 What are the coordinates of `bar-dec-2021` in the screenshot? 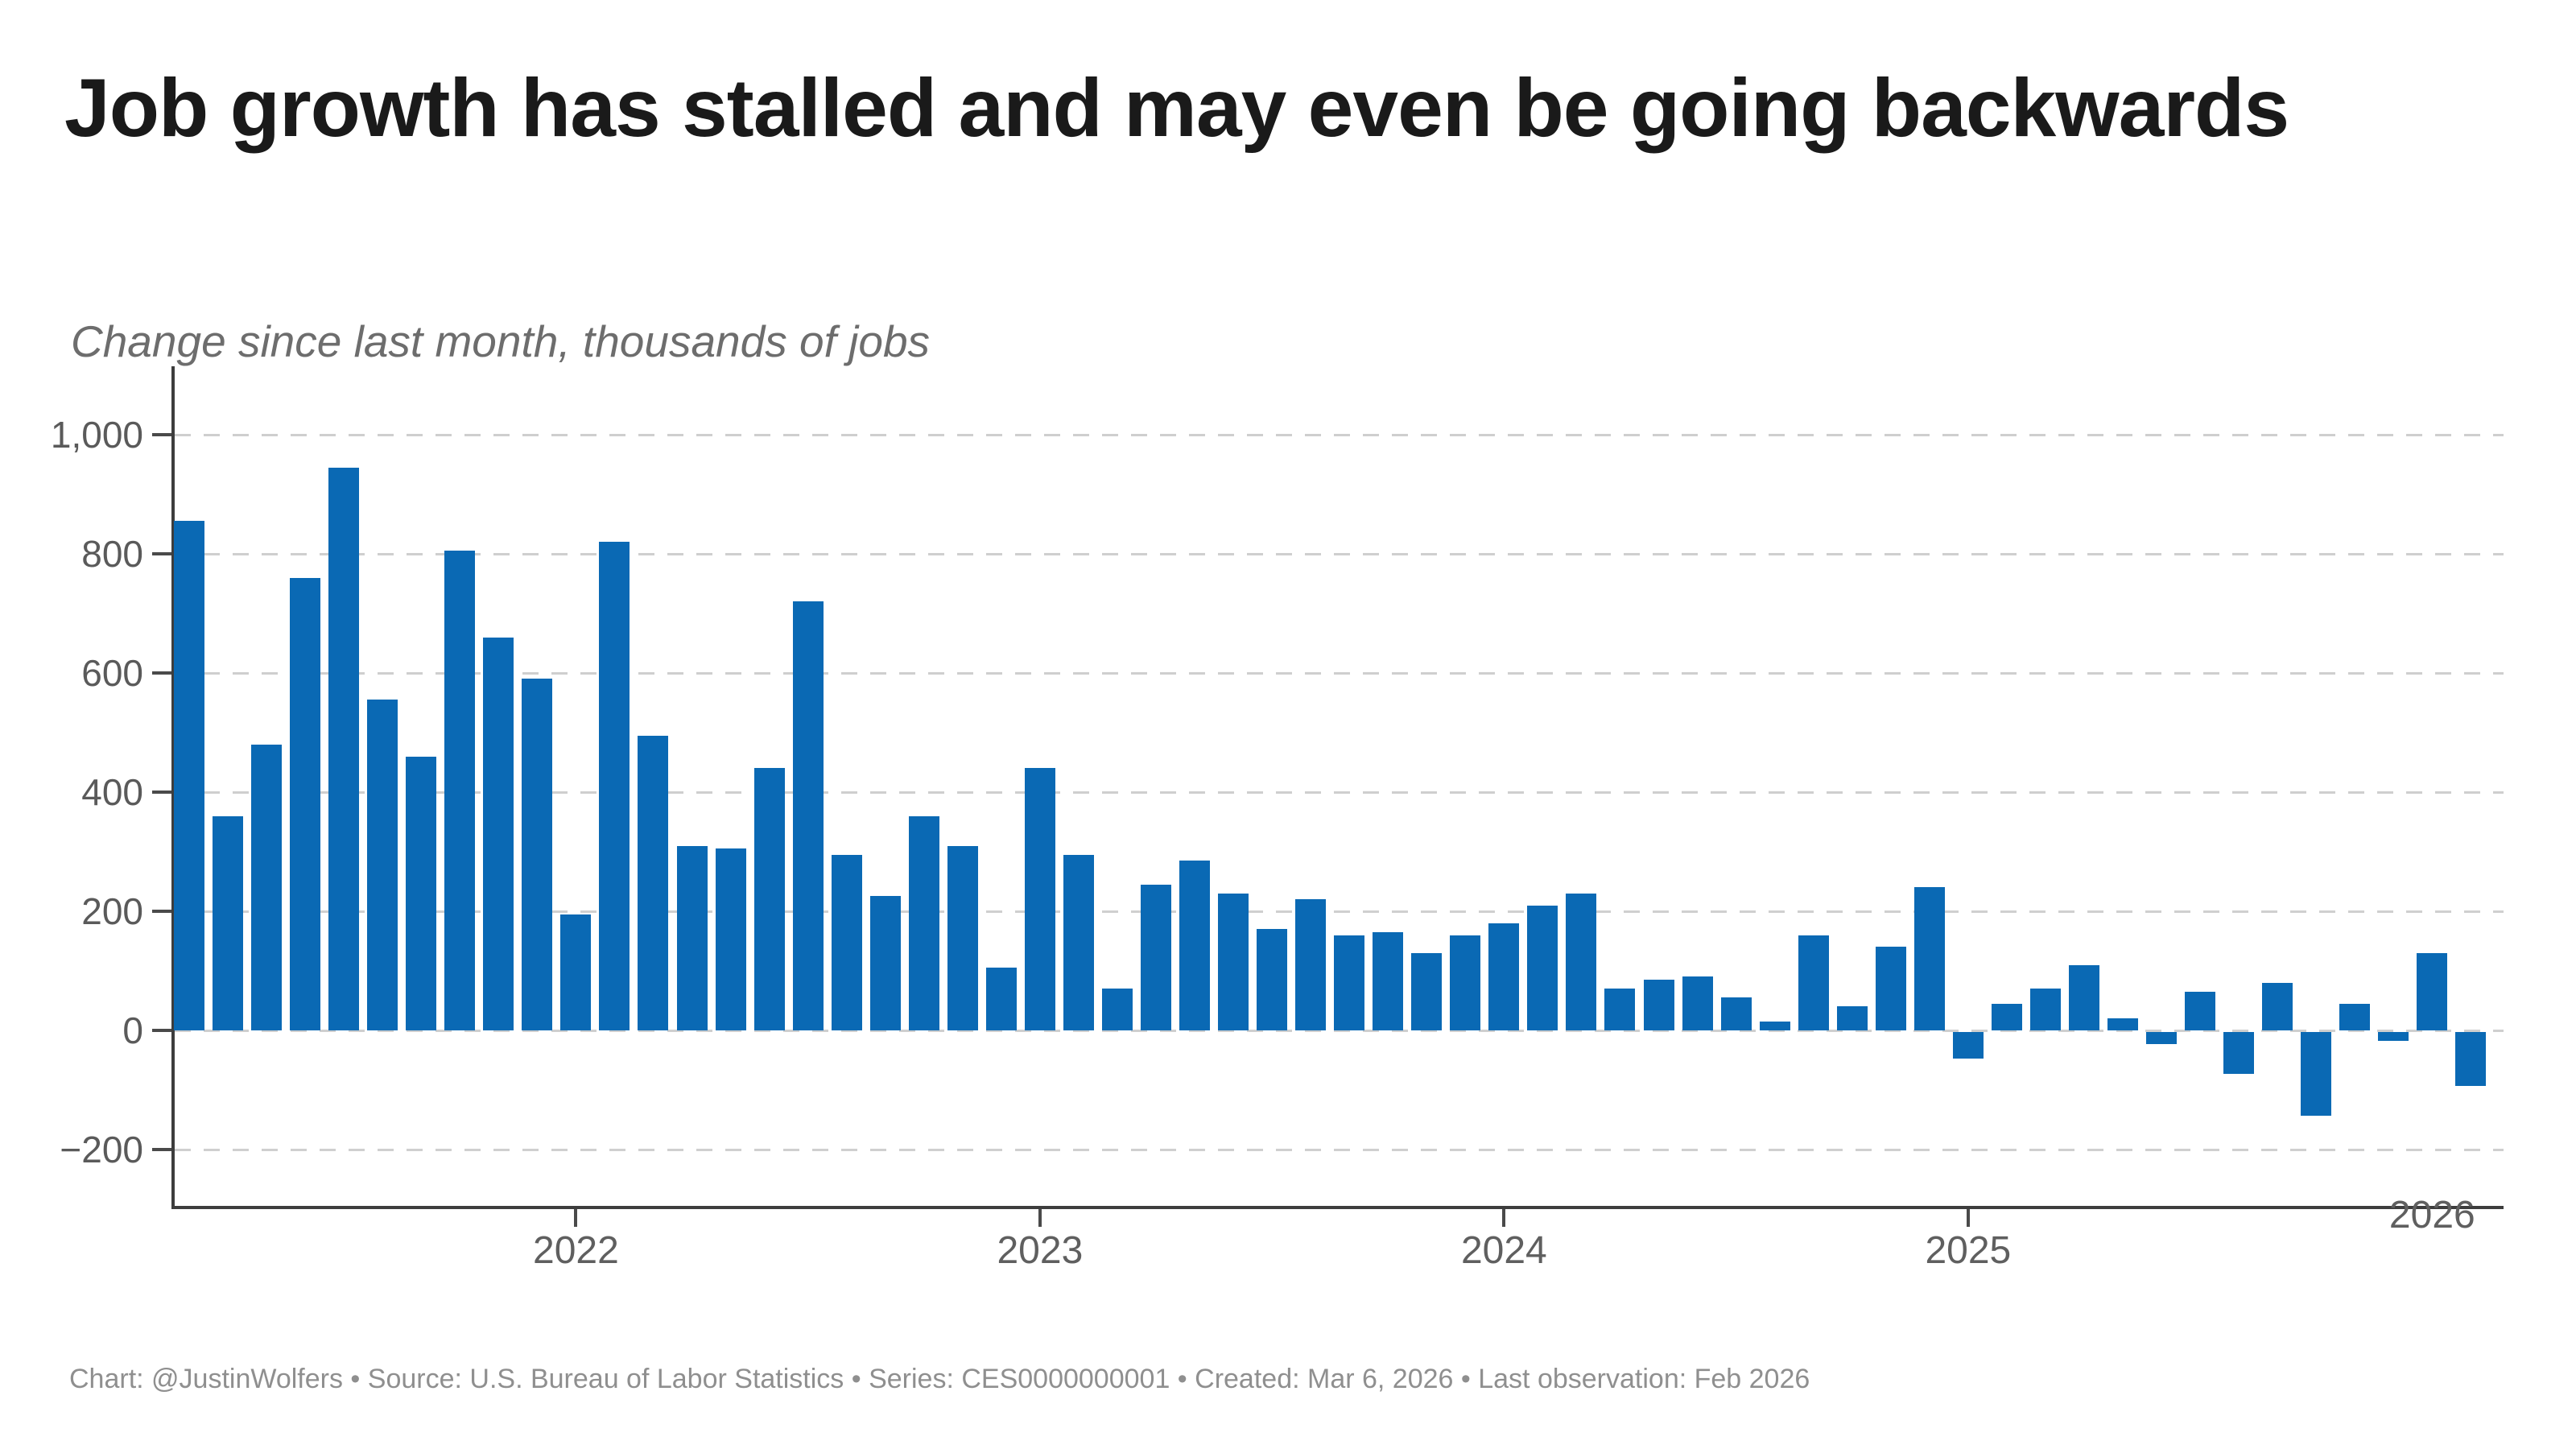 It's located at (537, 854).